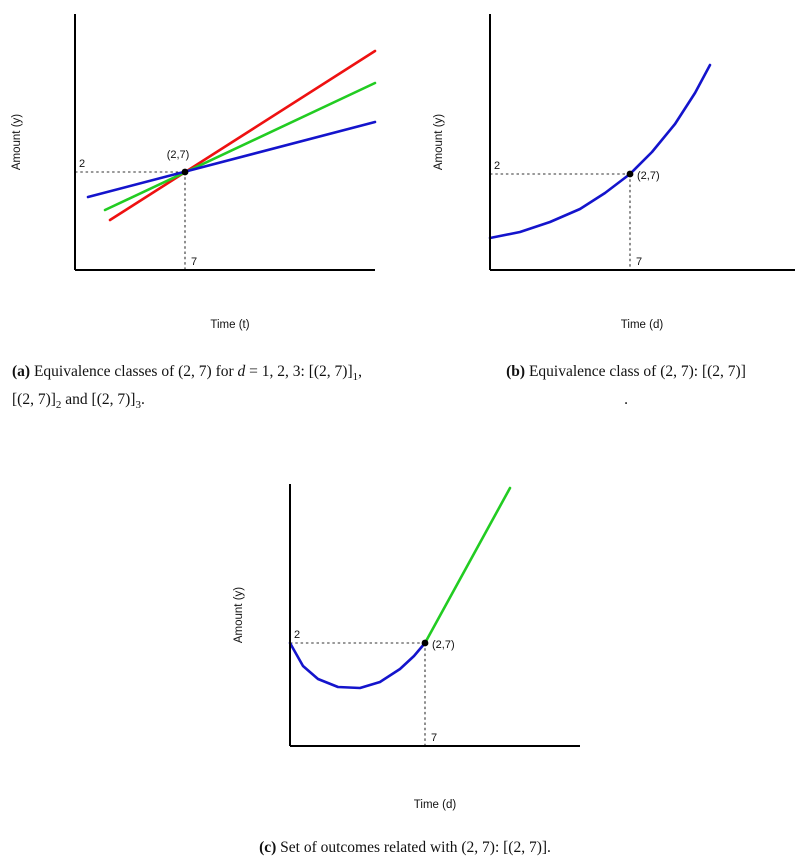  I want to click on caption-a-var-d: d, so click(241, 371).